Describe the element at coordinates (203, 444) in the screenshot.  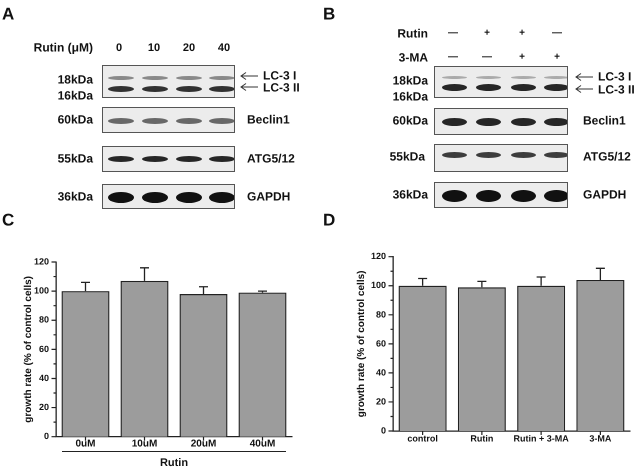
I see `x-tick-label: 20uM` at that location.